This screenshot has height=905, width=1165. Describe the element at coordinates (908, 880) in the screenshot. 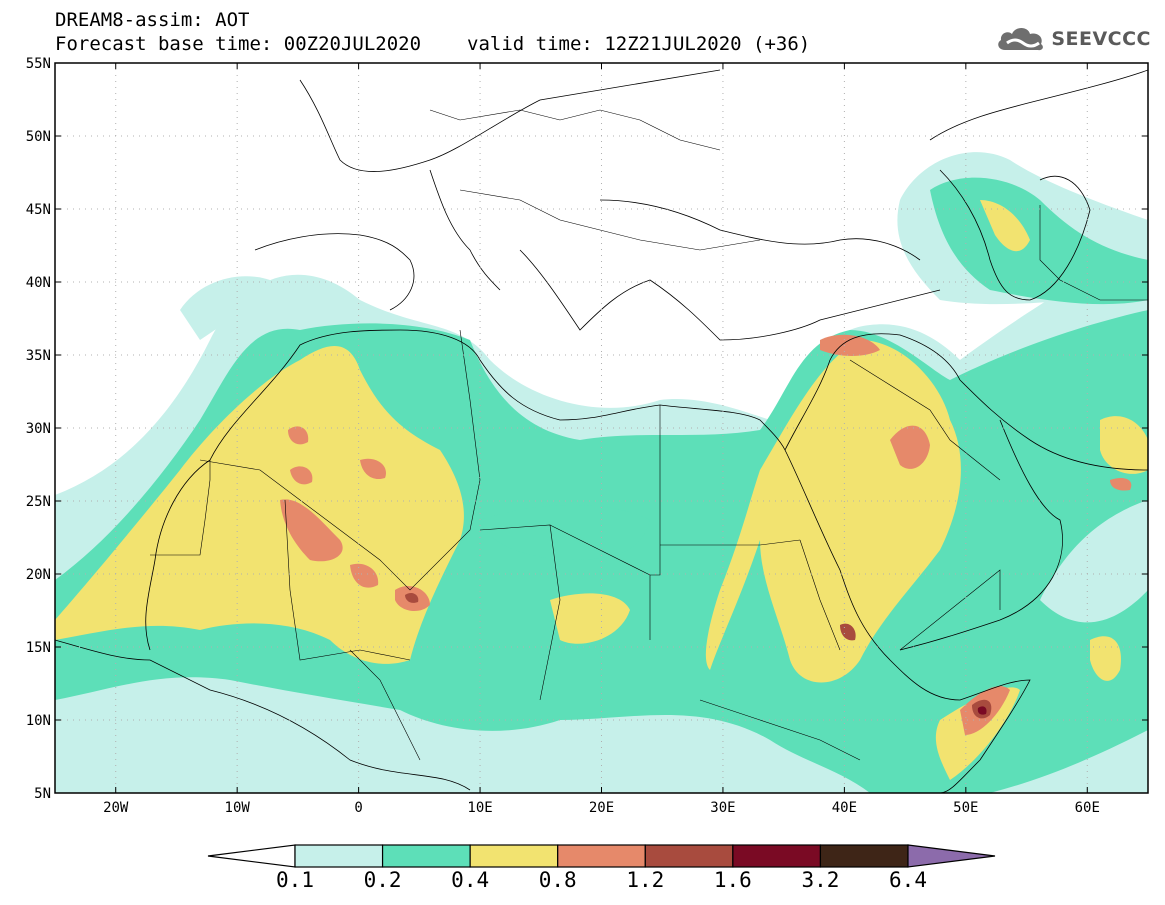

I see `colorbar-label: 6.4` at that location.